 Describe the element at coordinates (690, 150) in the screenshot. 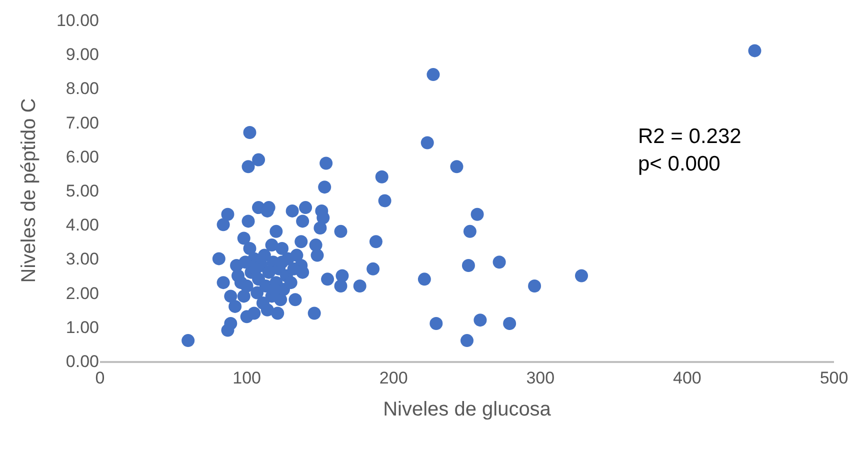

I see `annotation: R2 = 0.232 p< 0.000` at that location.